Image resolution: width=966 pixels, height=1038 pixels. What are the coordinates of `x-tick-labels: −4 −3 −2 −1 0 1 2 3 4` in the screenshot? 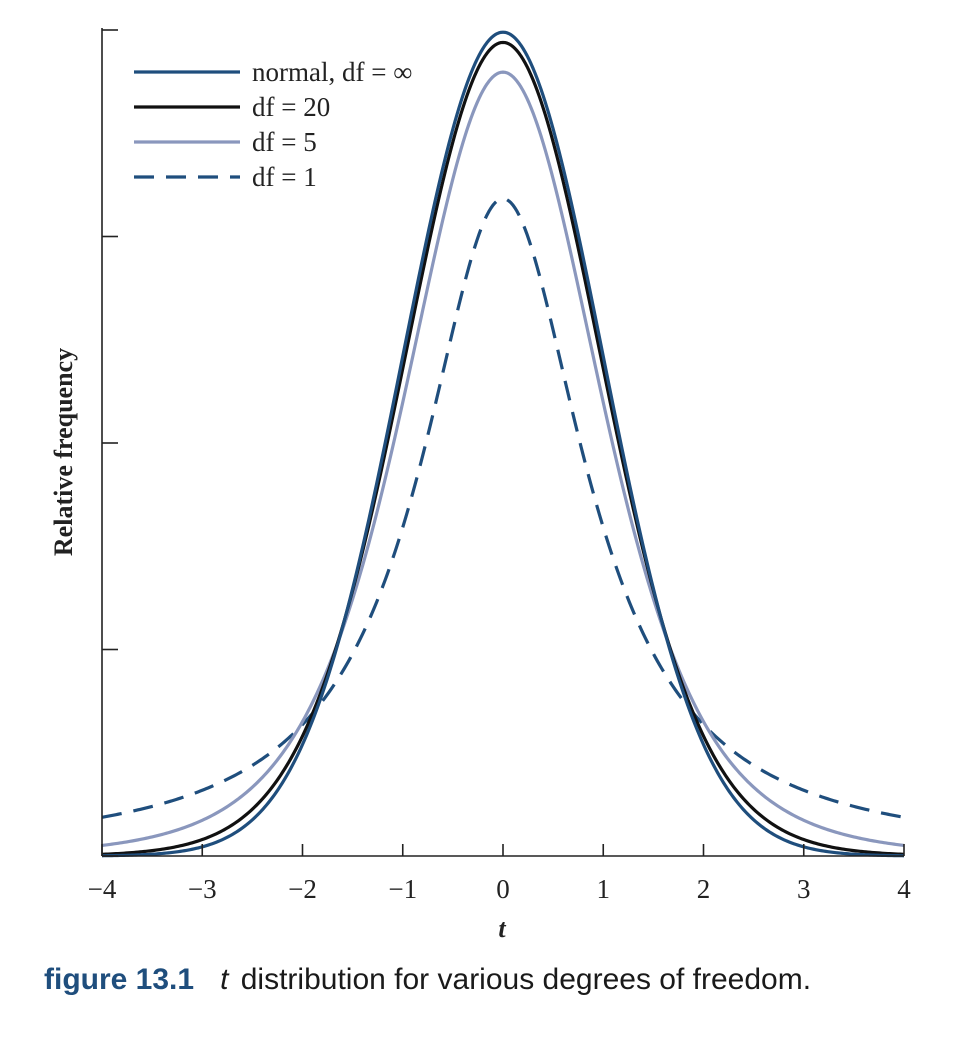 It's located at (500, 889).